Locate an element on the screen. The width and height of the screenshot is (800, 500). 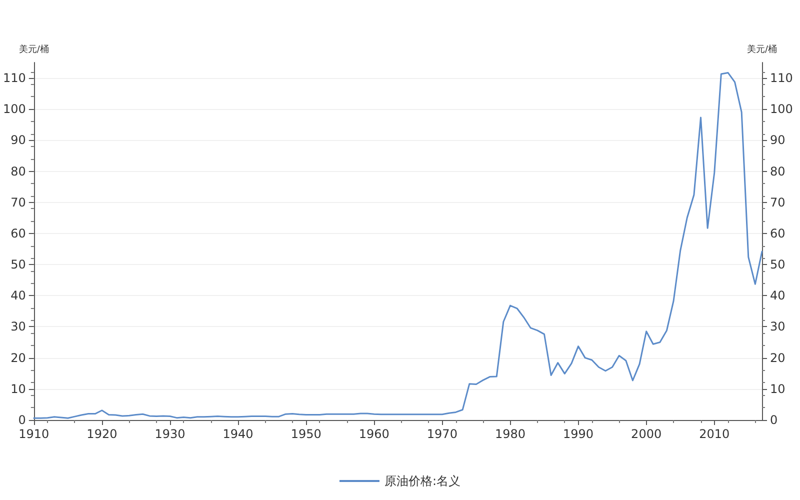
y2-tick-label: 110 is located at coordinates (781, 78).